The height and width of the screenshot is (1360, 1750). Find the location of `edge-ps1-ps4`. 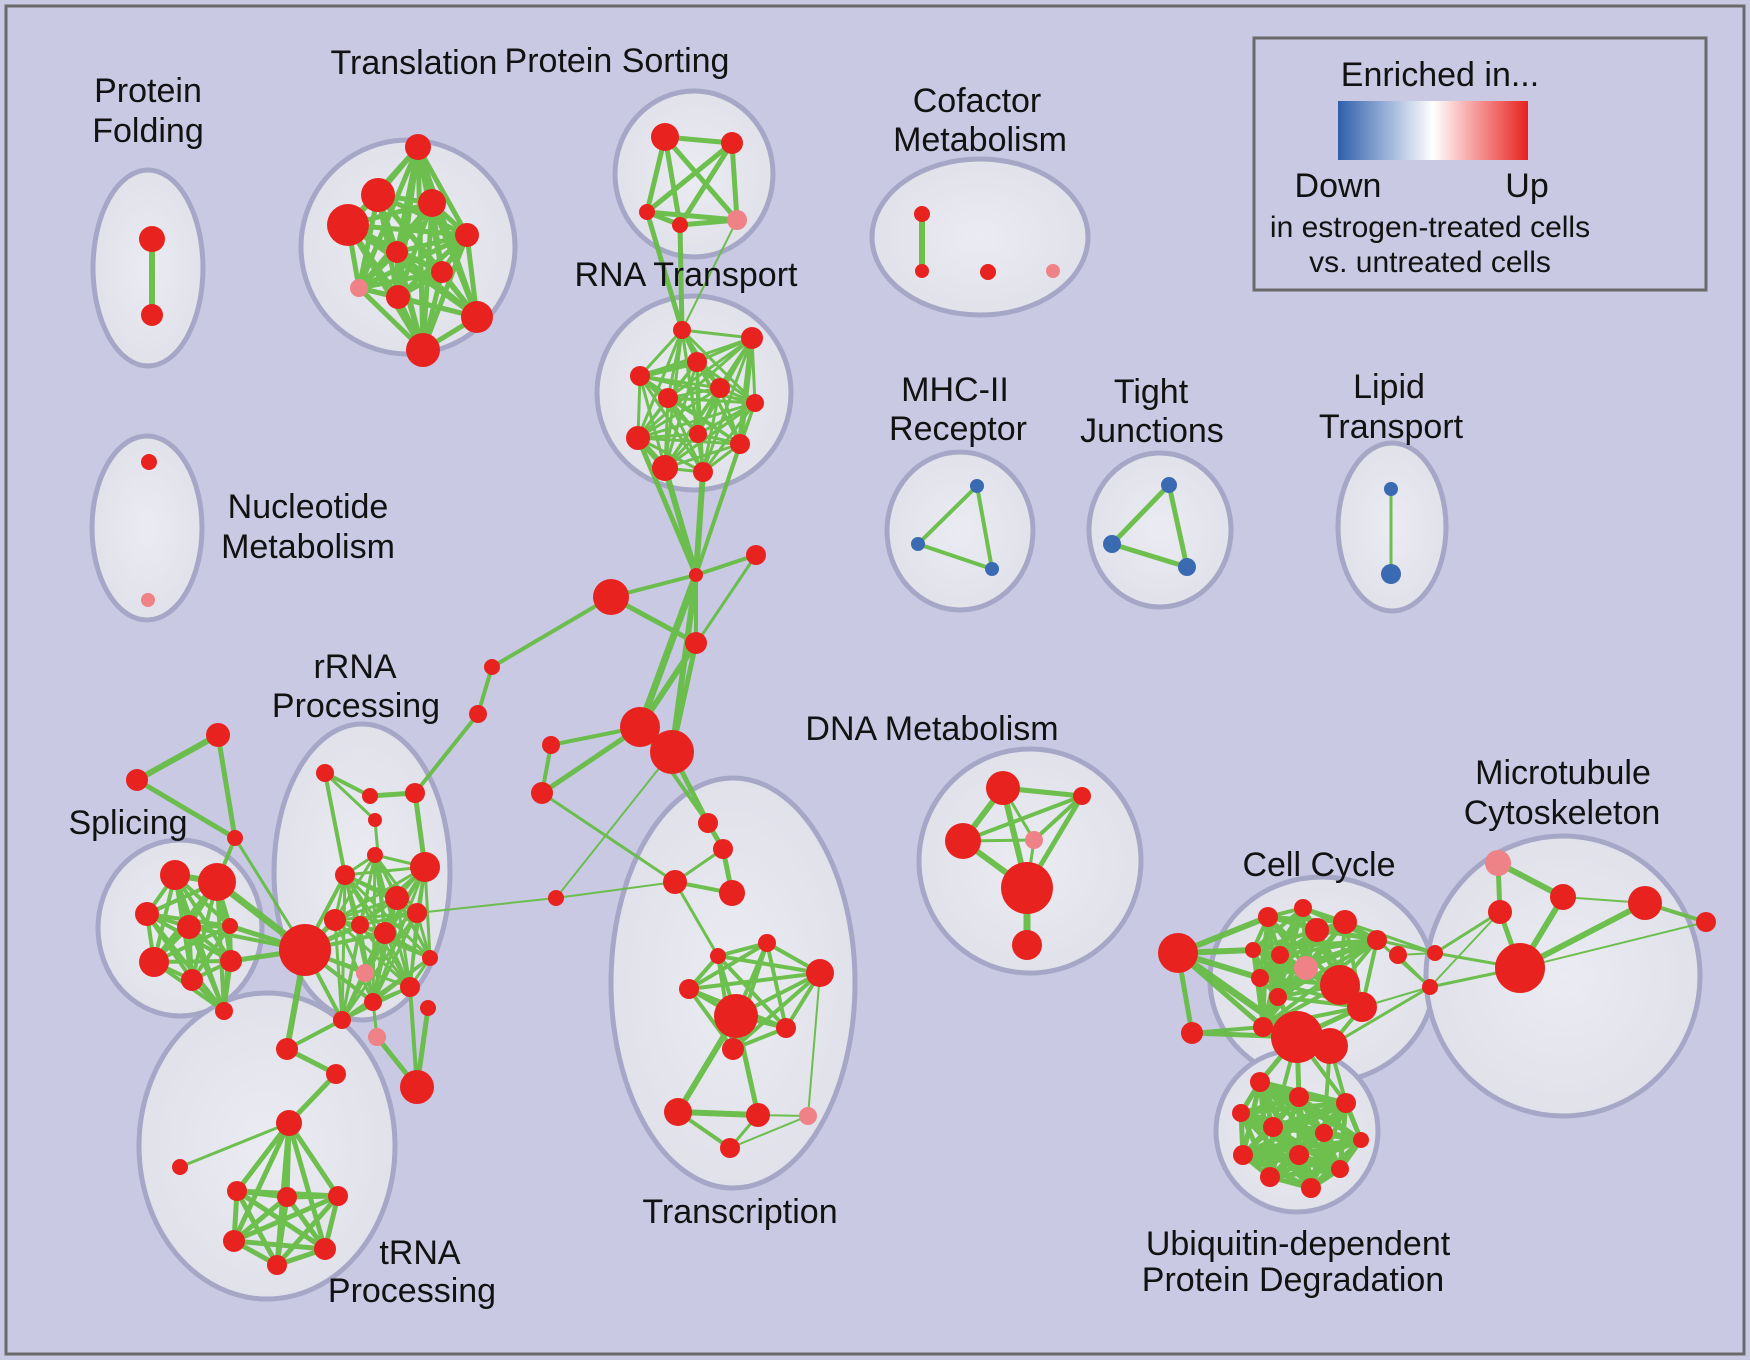

edge-ps1-ps4 is located at coordinates (672, 181).